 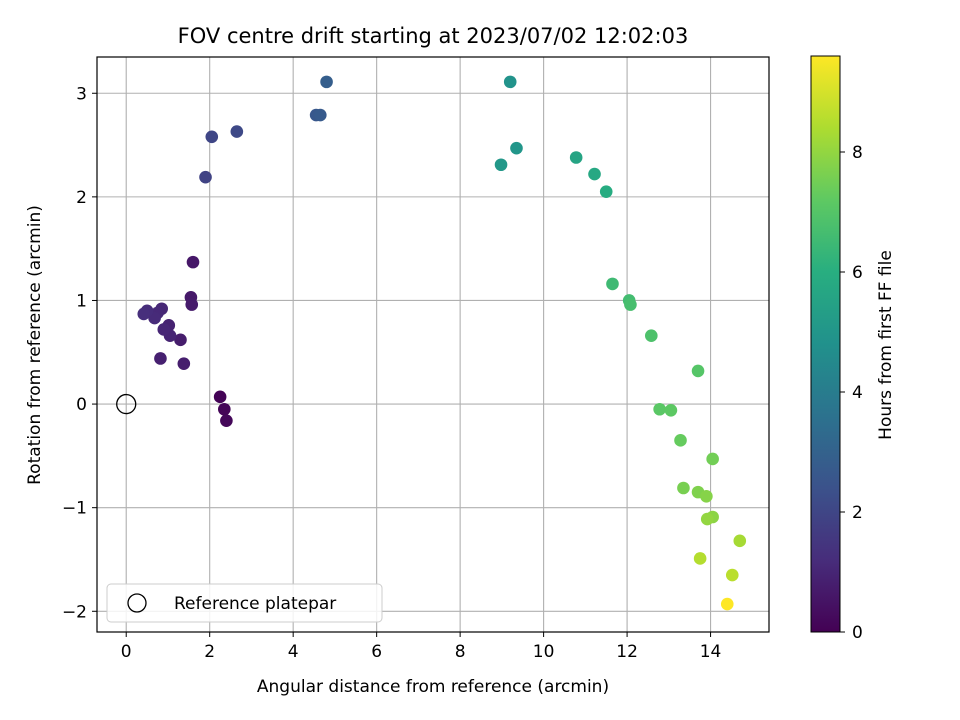 I want to click on x-tick-label: 14, so click(x=711, y=652).